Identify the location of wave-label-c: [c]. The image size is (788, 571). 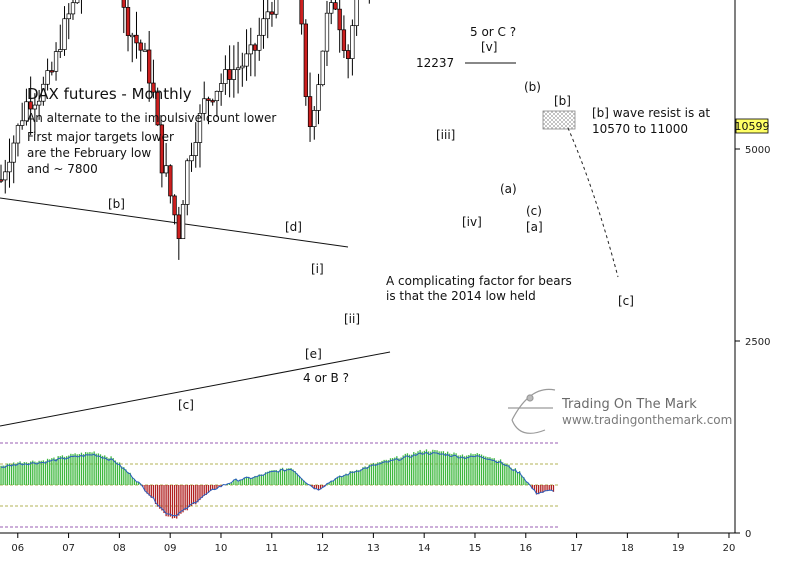
(186, 405).